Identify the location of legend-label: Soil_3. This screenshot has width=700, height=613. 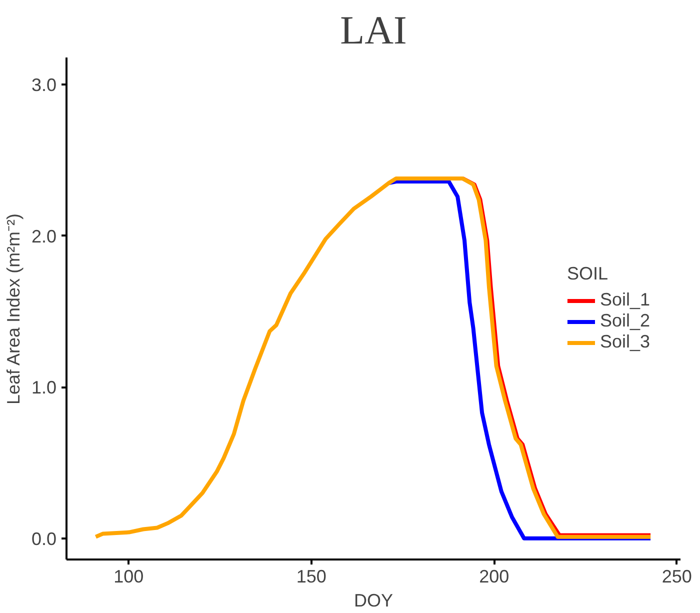
(625, 342).